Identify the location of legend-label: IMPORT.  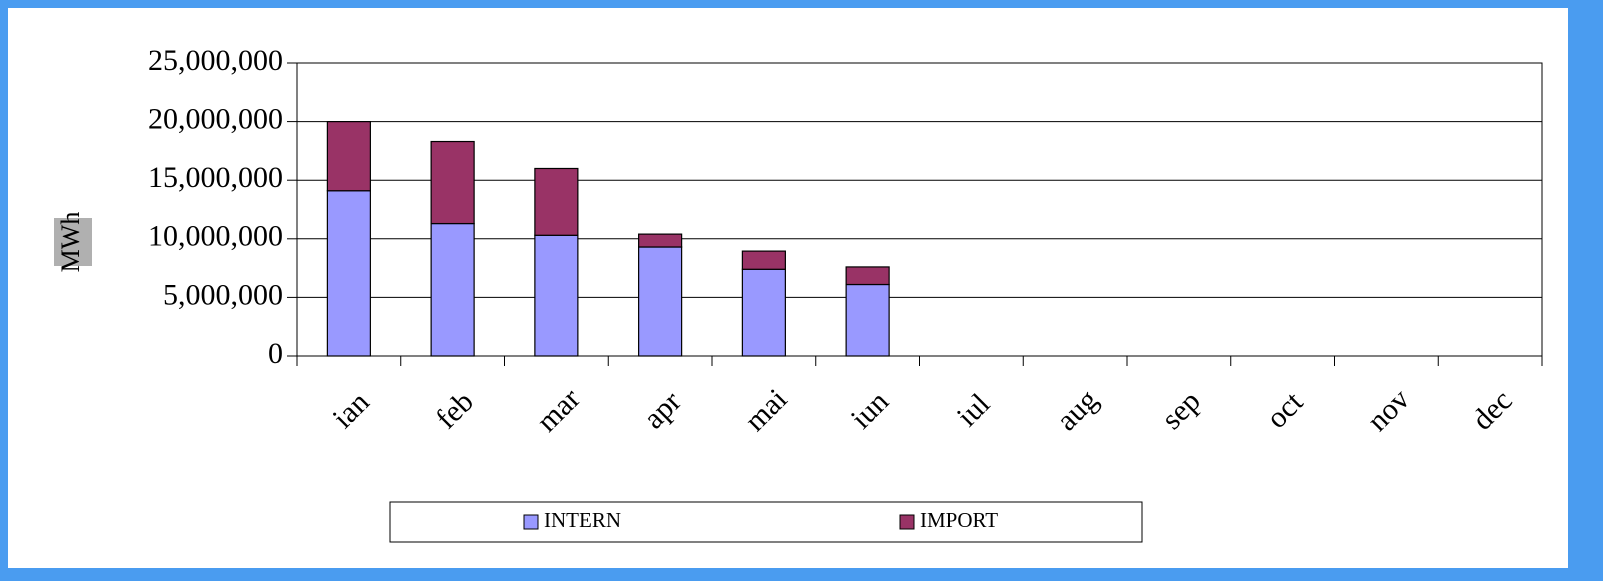
(959, 520).